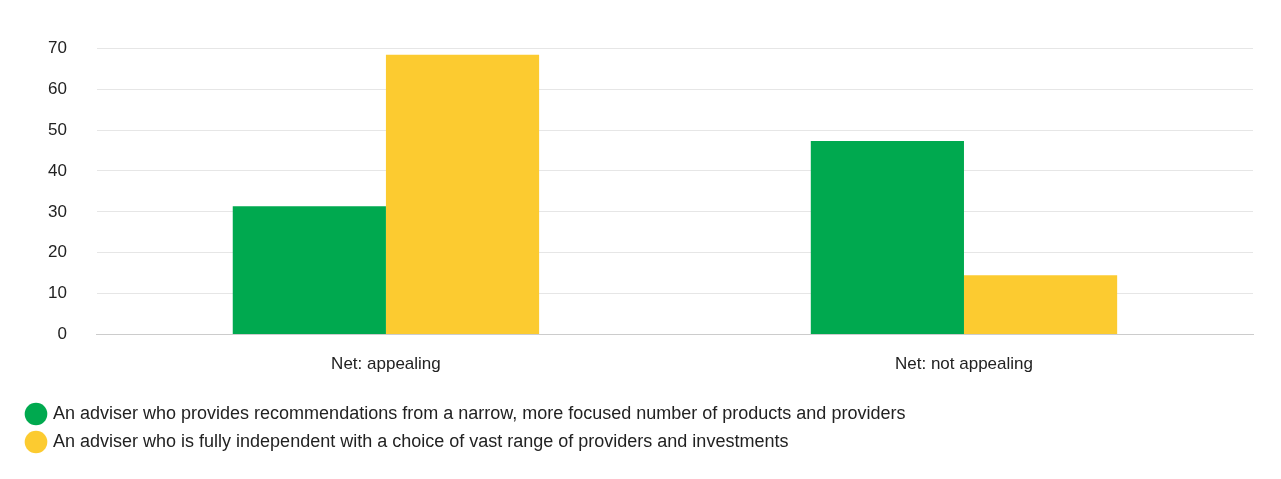 Image resolution: width=1281 pixels, height=479 pixels. I want to click on y-tick-label: 70, so click(57, 47).